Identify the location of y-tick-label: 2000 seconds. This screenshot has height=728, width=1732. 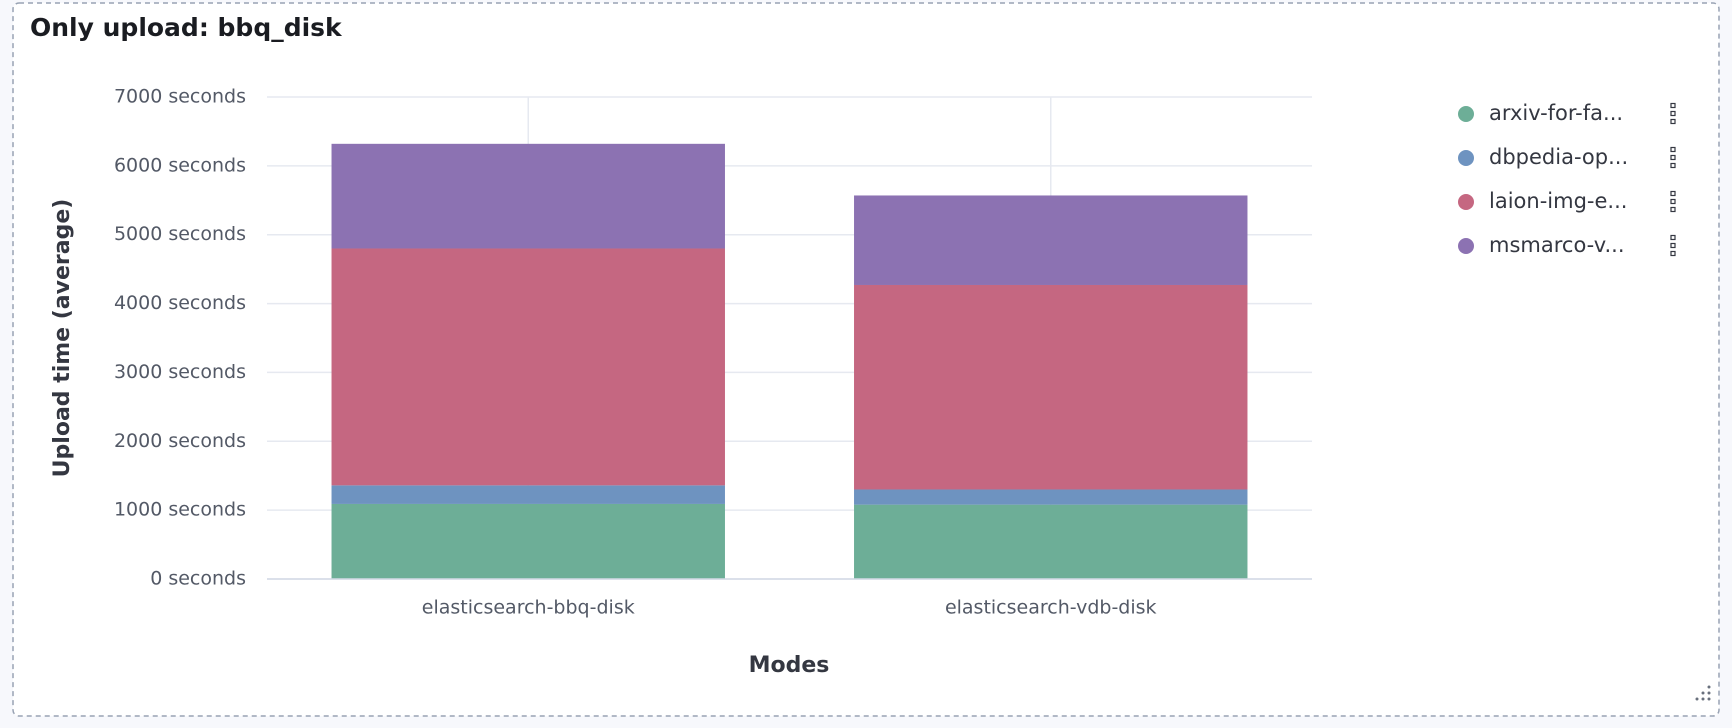
(180, 441).